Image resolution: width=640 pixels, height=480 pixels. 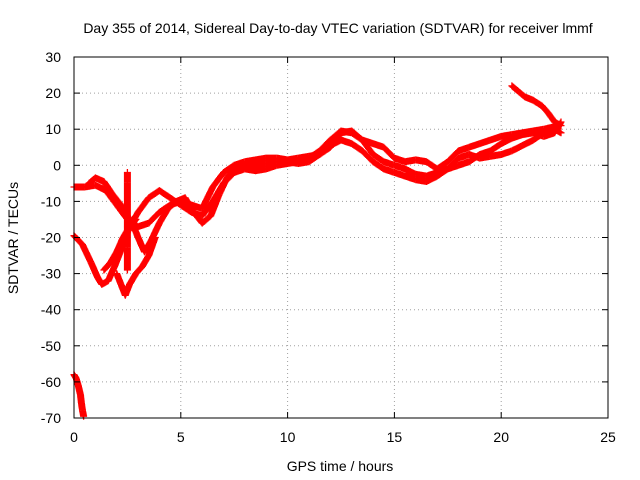 I want to click on y-tick-label: -10, so click(x=51, y=201).